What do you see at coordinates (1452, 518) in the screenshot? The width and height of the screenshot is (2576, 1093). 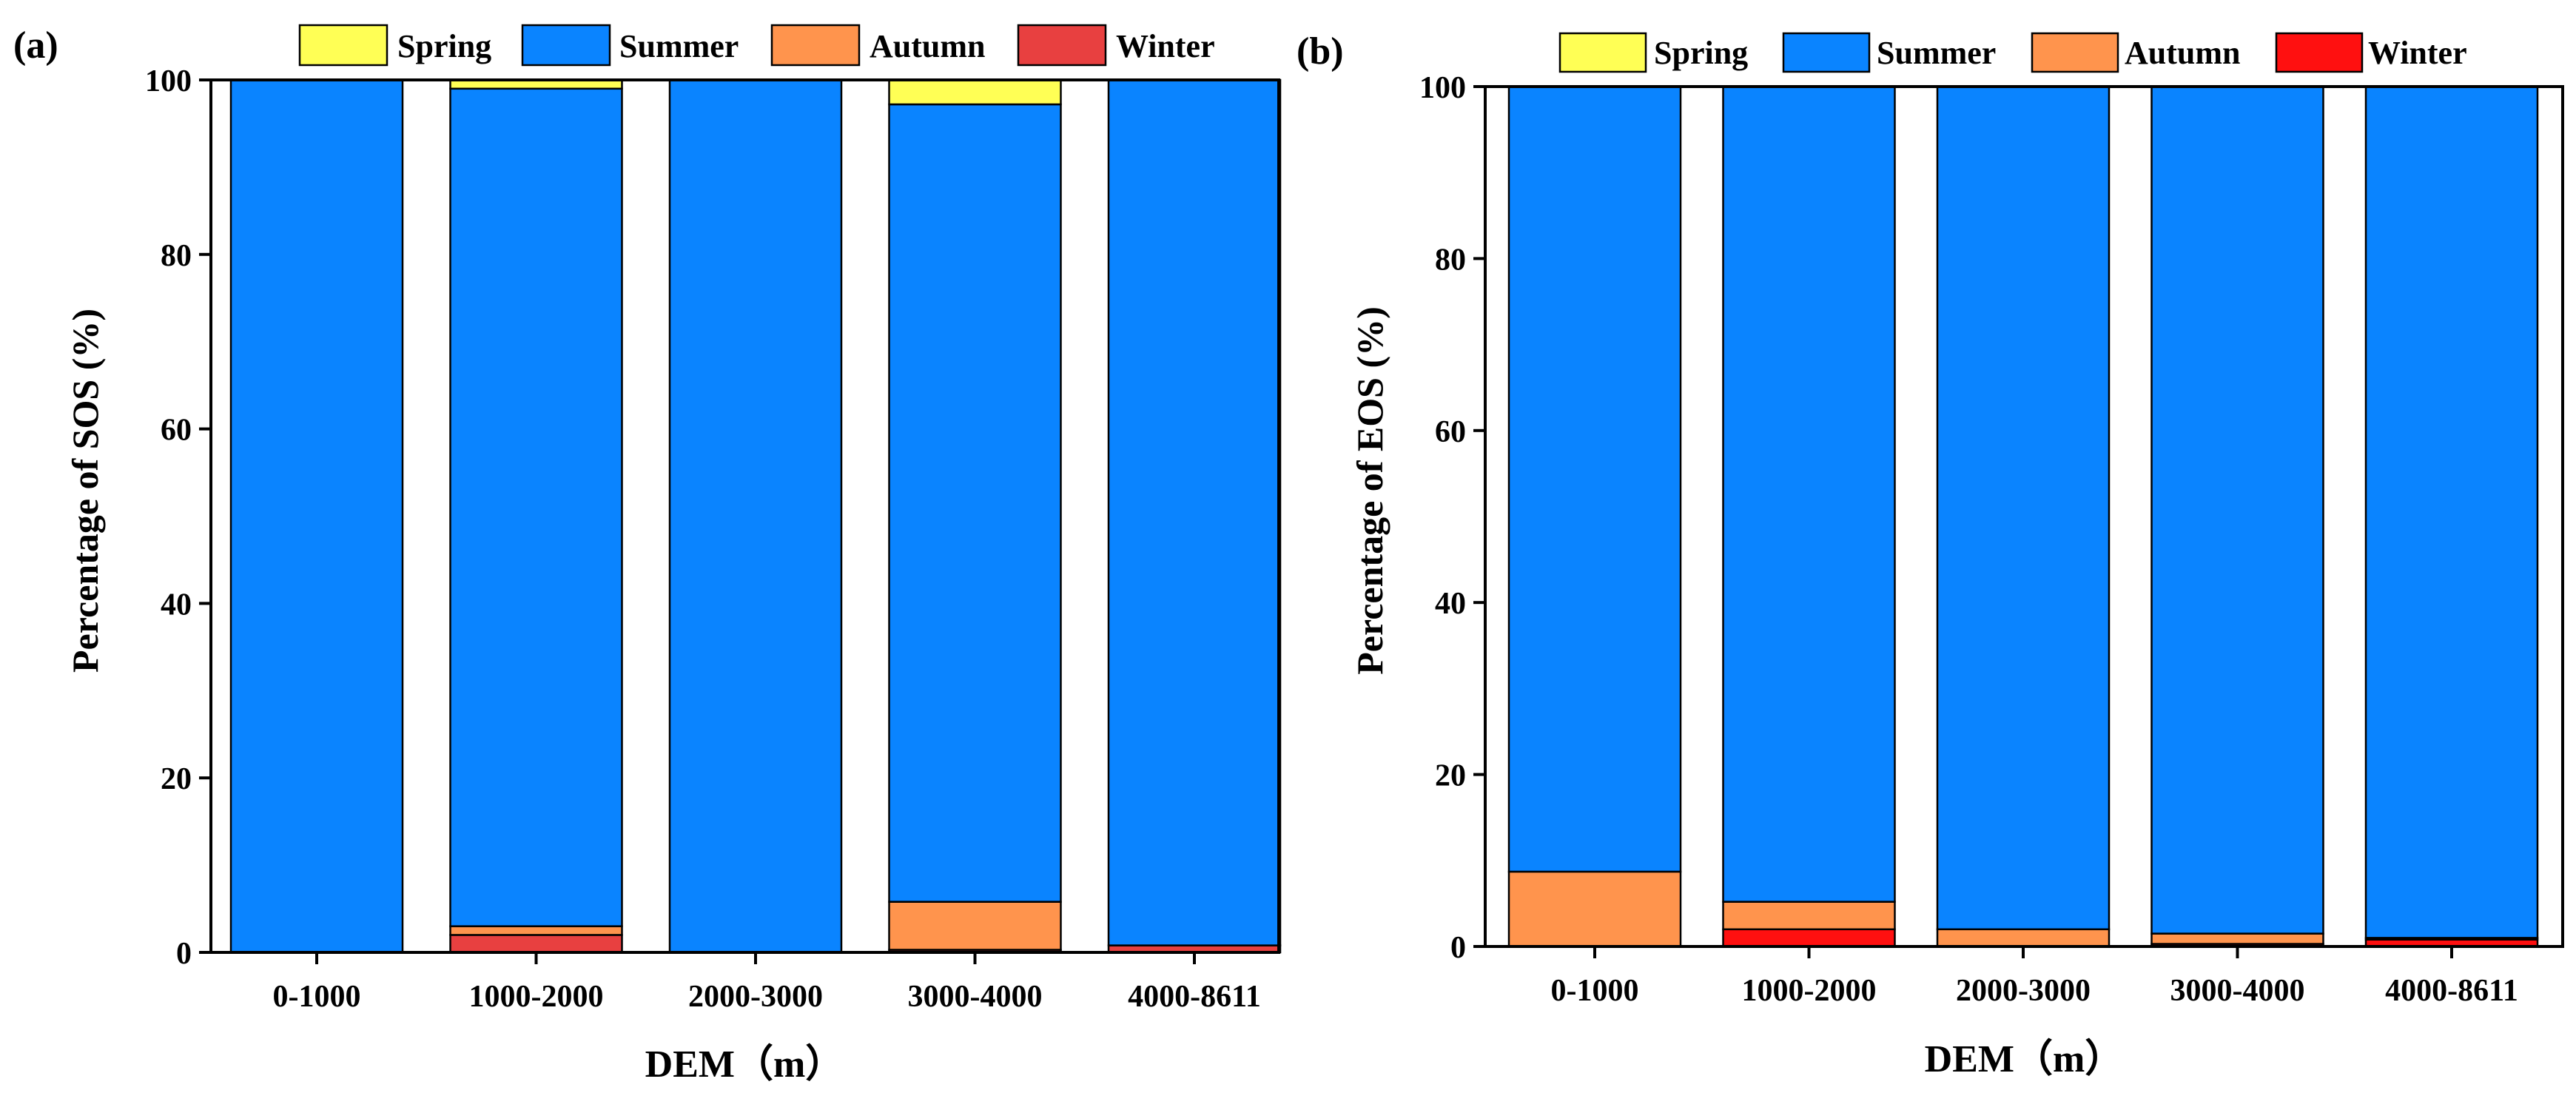 I see `y-axis-b-ticks: 0 20 40 60 80 100` at bounding box center [1452, 518].